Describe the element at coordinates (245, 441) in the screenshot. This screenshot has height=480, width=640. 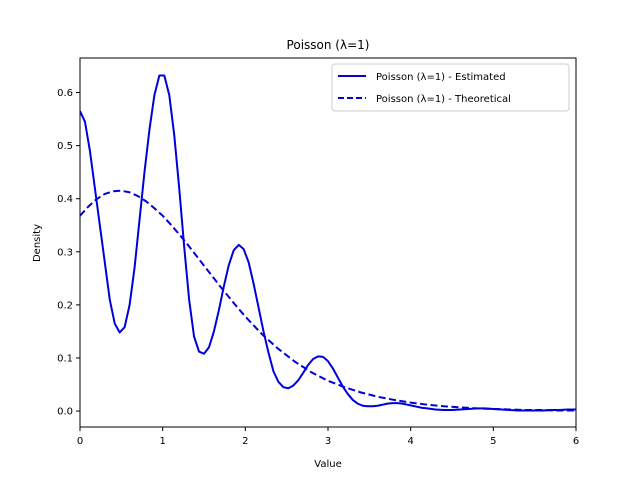
I see `x-tick-label: 2` at that location.